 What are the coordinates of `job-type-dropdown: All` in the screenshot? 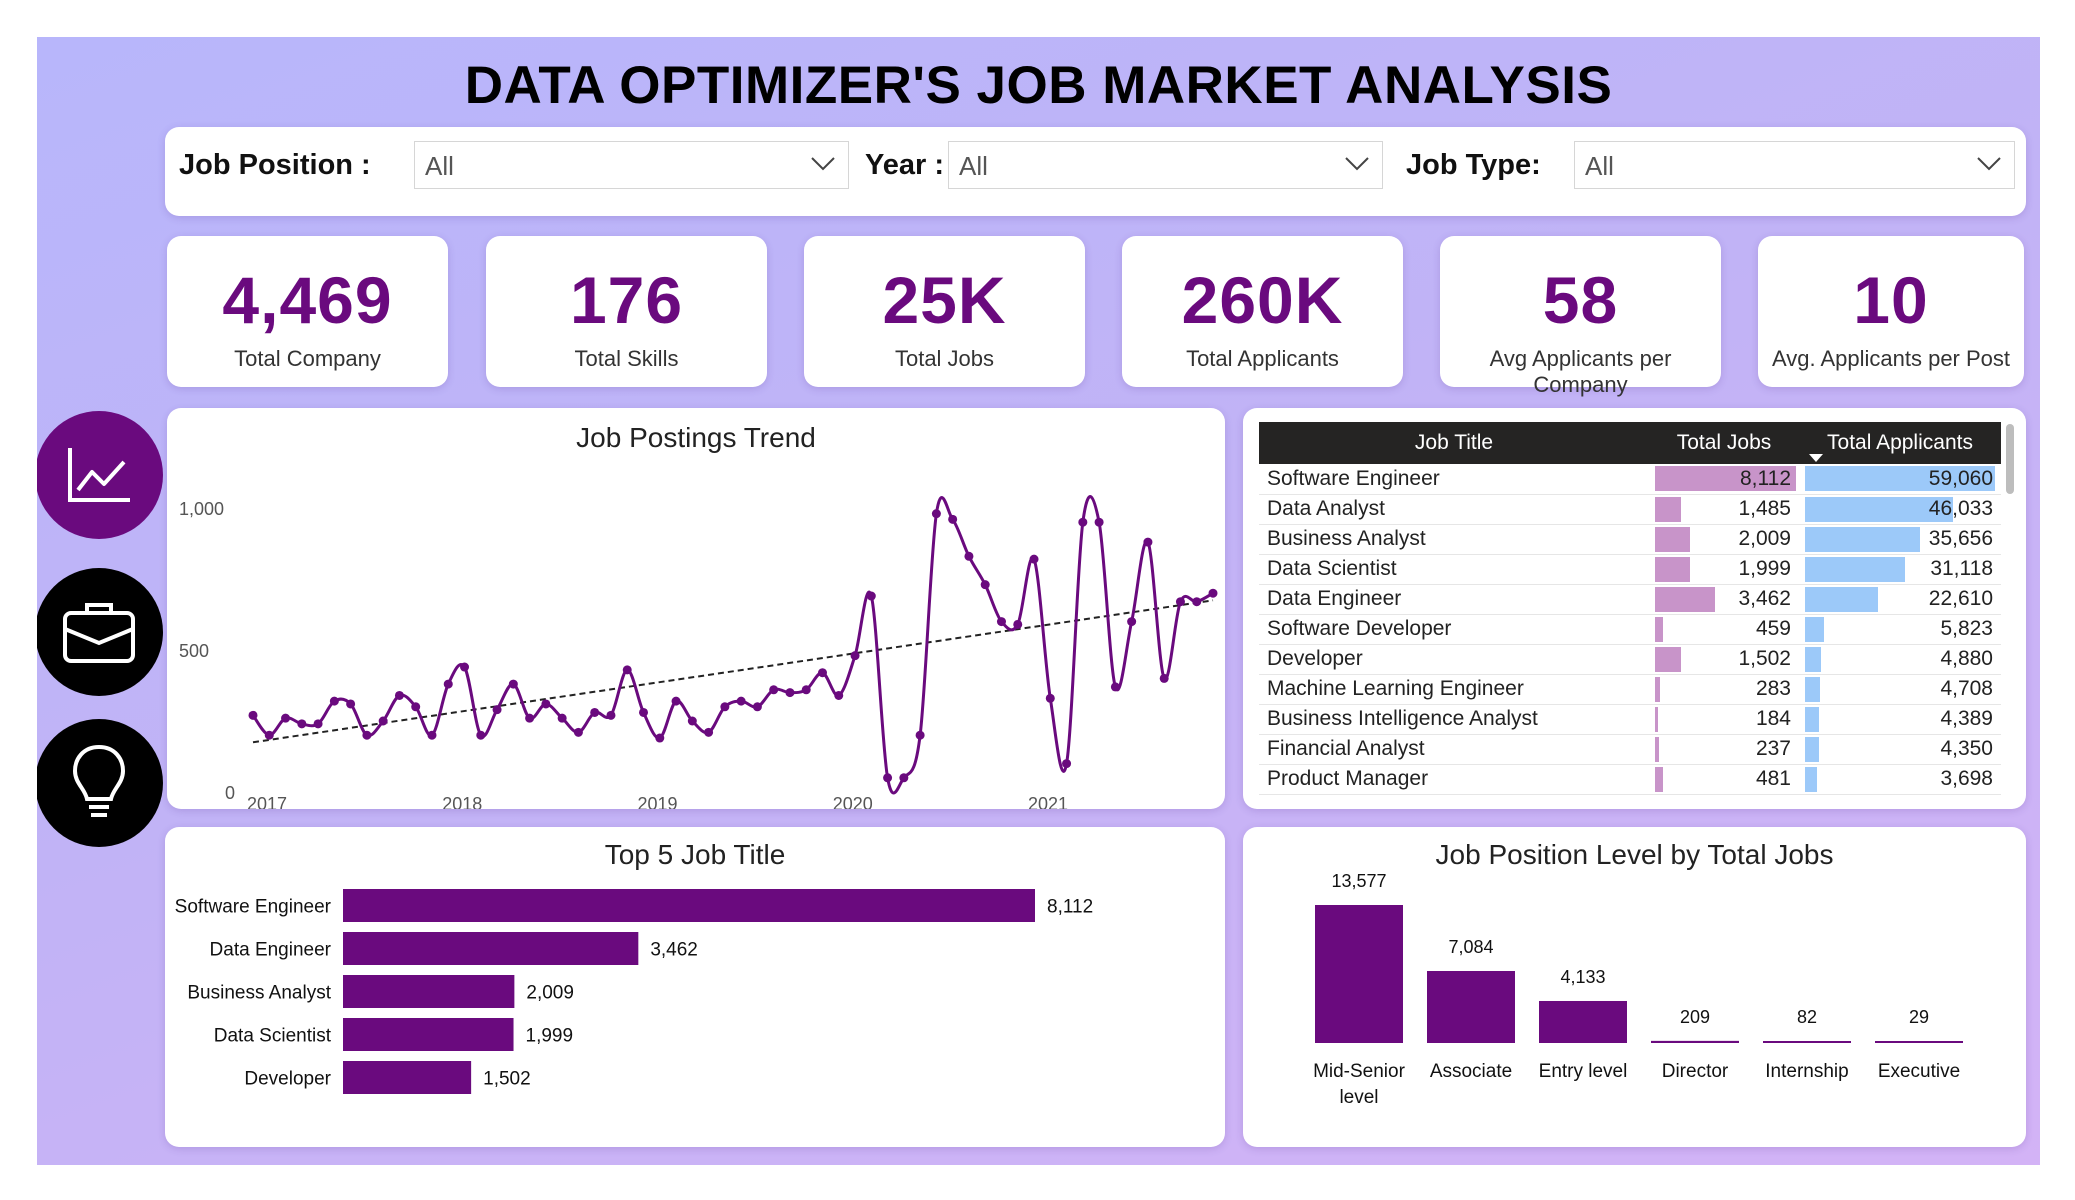 It's located at (1794, 165).